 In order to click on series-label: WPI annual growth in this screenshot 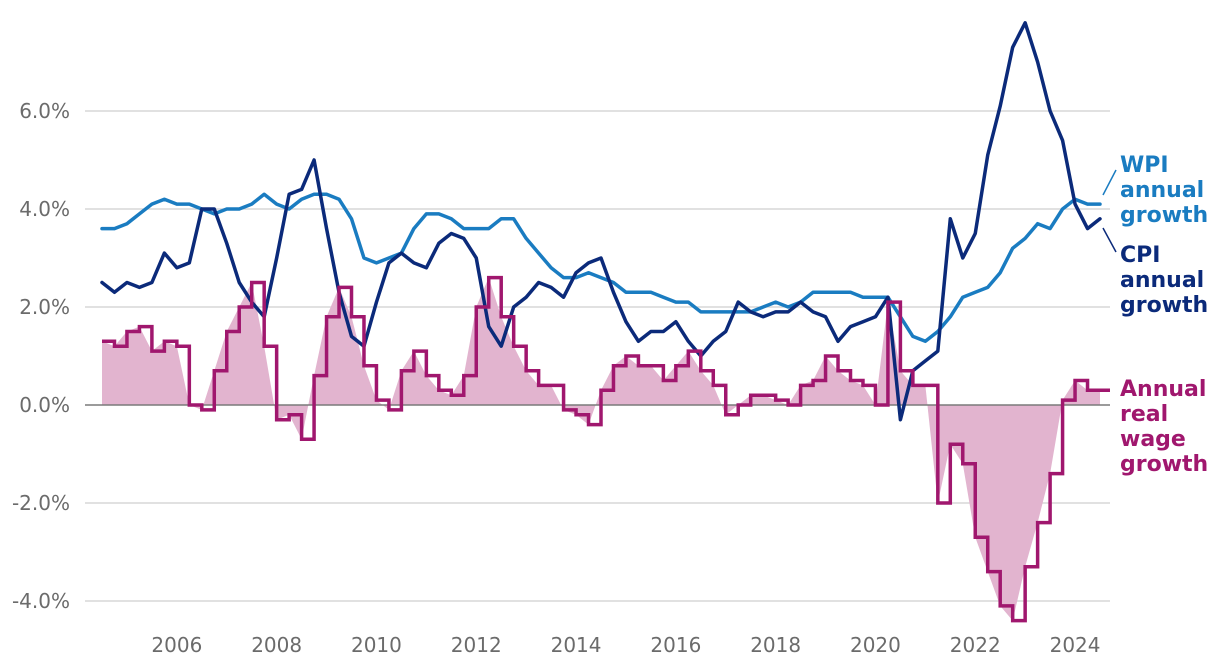, I will do `click(1164, 190)`.